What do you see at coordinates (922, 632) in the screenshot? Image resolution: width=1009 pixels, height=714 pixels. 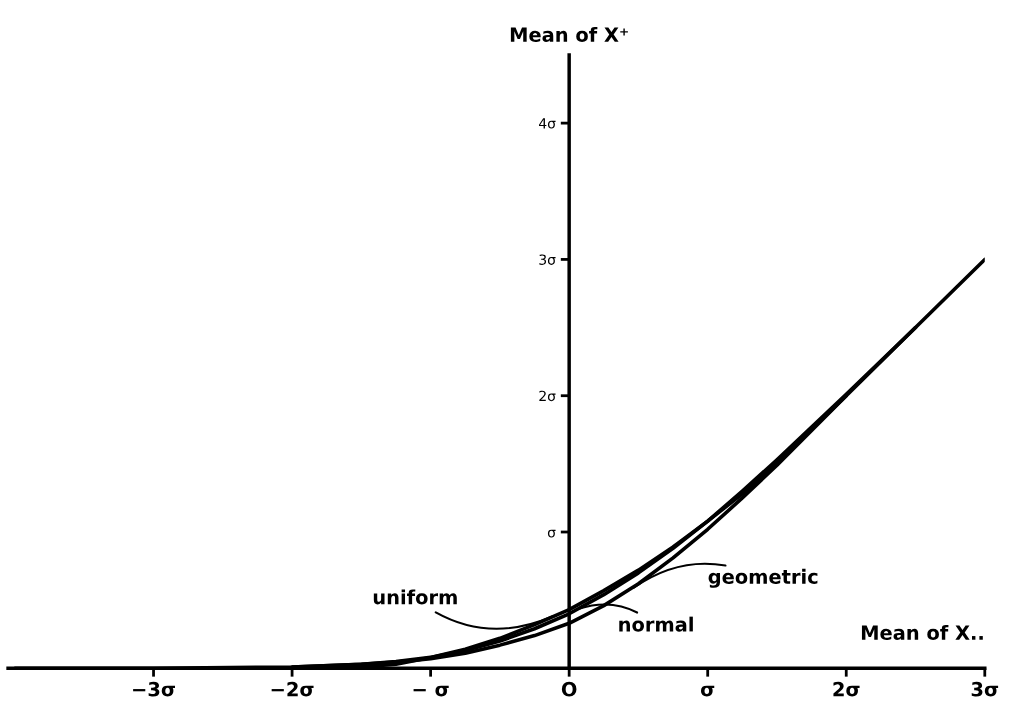 I see `x-axis-title: Mean of X..` at bounding box center [922, 632].